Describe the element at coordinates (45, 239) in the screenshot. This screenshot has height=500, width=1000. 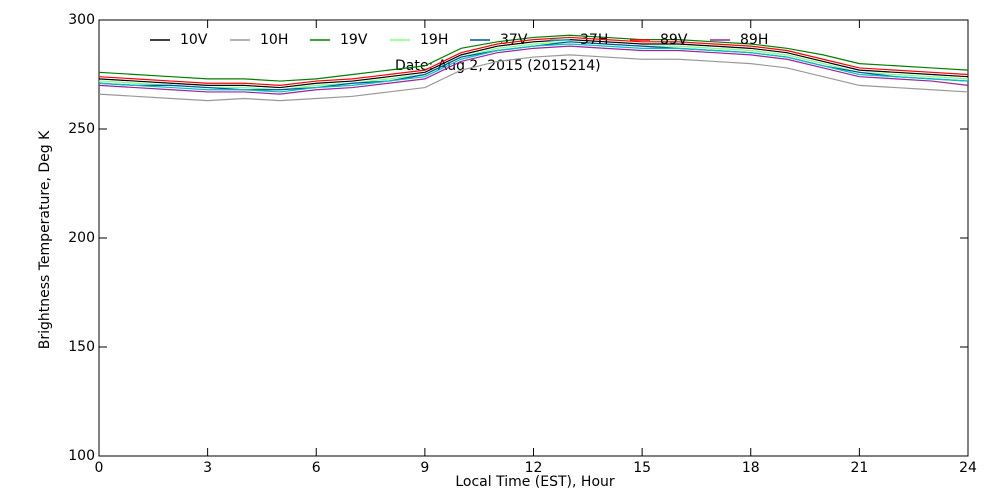
I see `y-axis-label: Brightness Temperature, Deg K` at that location.